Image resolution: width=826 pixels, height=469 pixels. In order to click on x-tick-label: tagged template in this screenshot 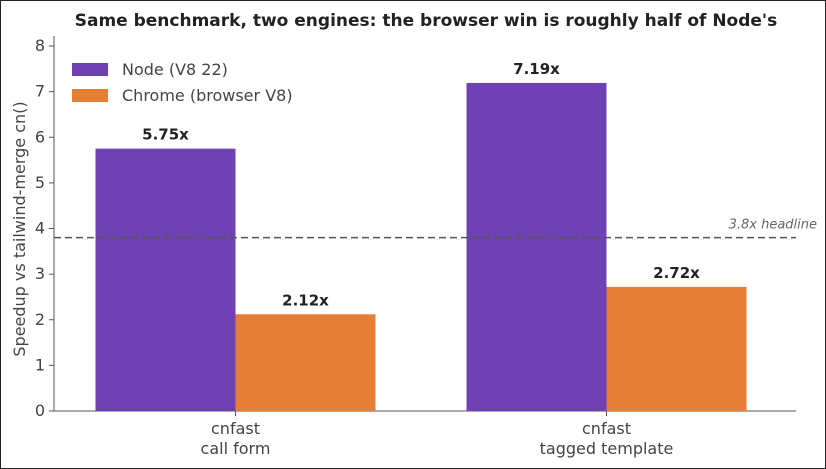, I will do `click(607, 448)`.